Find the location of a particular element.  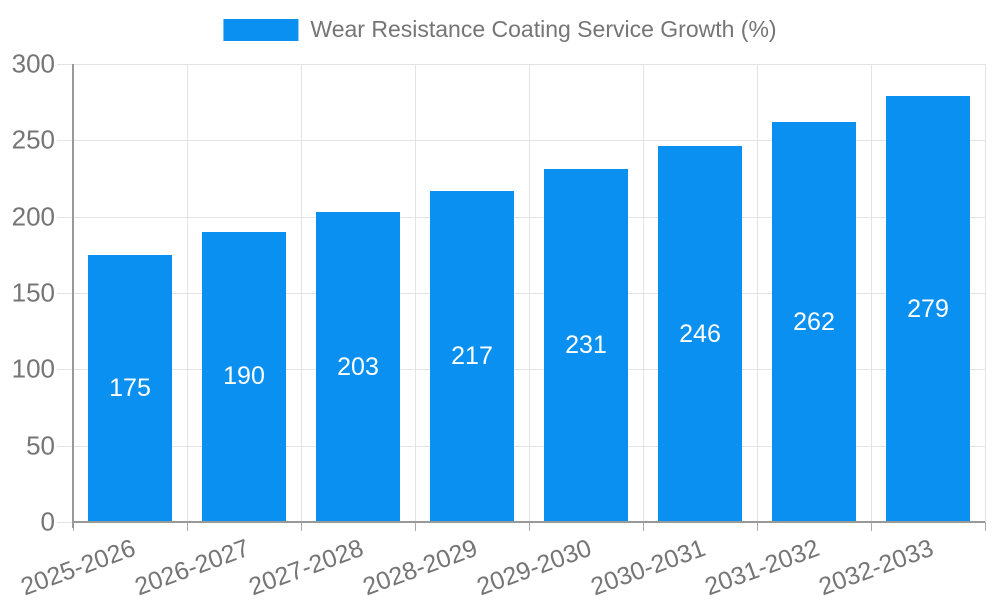

bar-value-label: 262 is located at coordinates (814, 321).